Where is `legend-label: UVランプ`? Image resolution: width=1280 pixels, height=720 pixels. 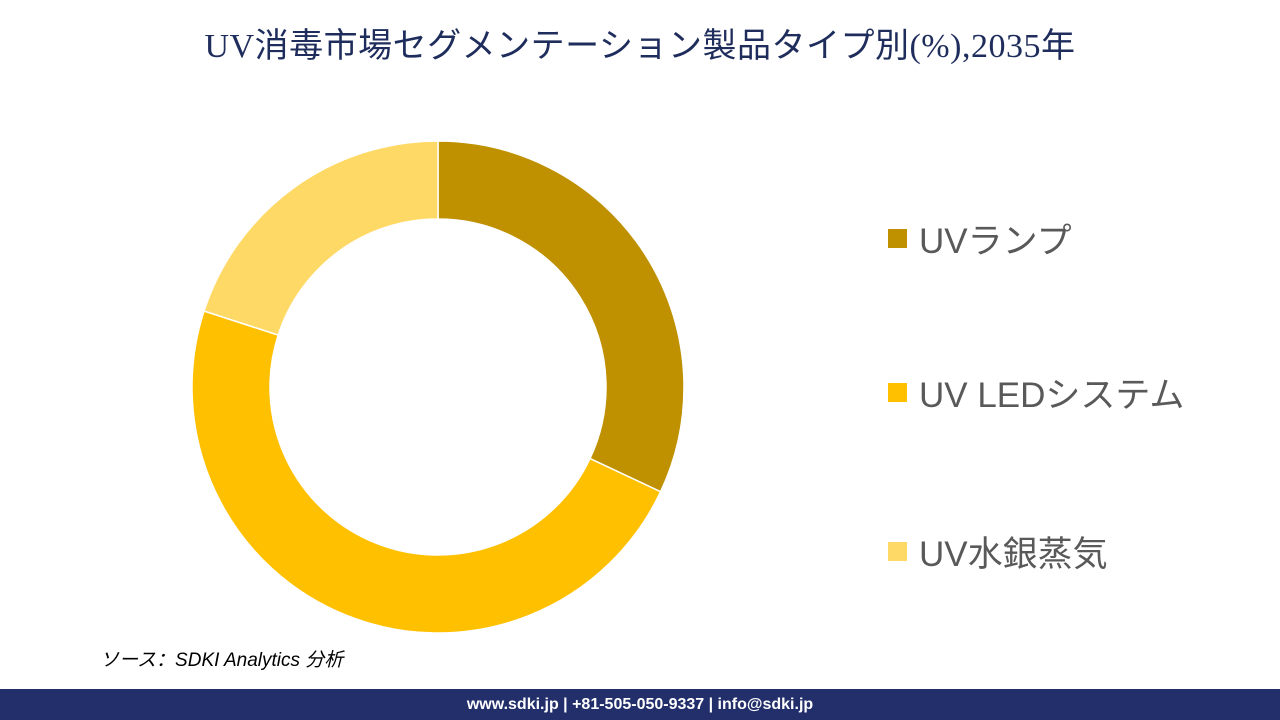
legend-label: UVランプ is located at coordinates (995, 241).